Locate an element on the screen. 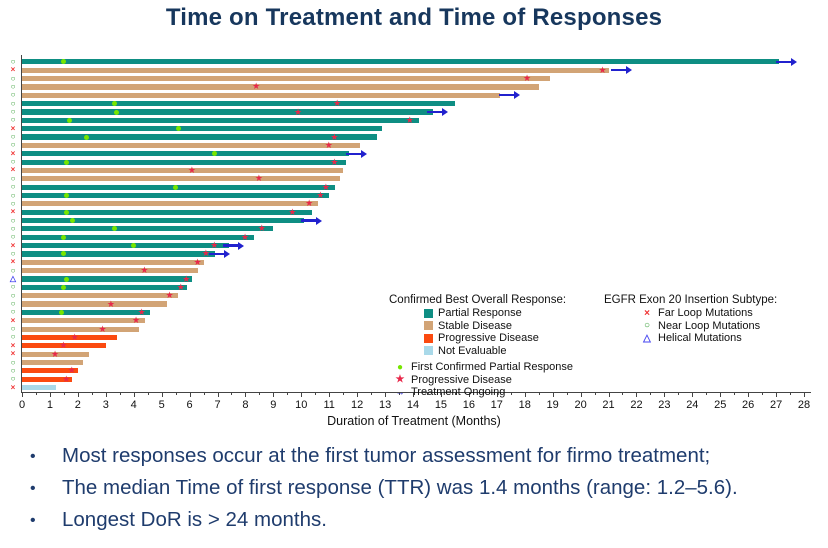  legend-item-arrow: → Treatment Ongoing is located at coordinates (450, 392).